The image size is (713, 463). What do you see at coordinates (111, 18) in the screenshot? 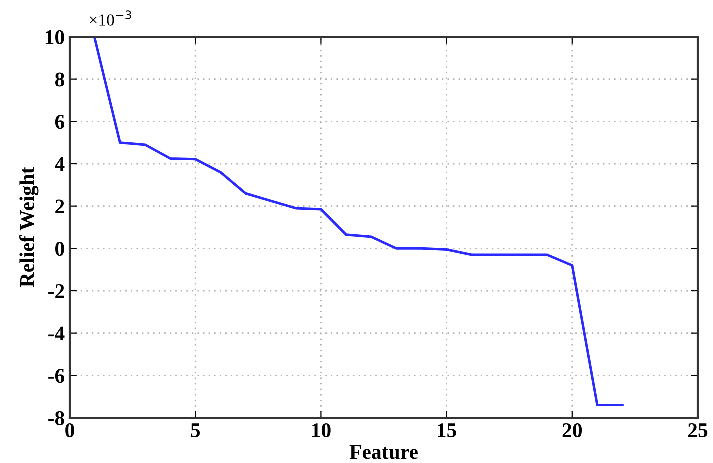
I see `text: ×10$^{−3}$` at bounding box center [111, 18].